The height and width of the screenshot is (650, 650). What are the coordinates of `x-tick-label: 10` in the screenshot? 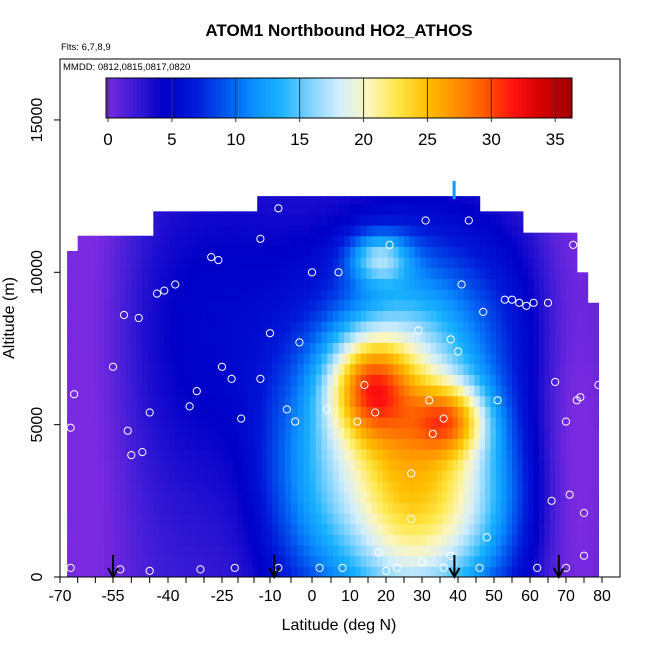 It's located at (350, 596).